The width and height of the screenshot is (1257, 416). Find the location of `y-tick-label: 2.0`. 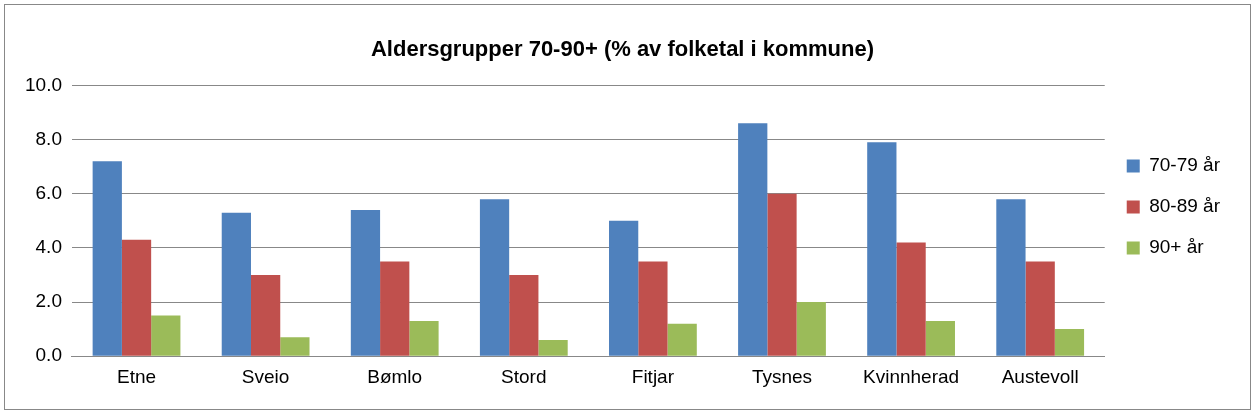

y-tick-label: 2.0 is located at coordinates (48, 301).